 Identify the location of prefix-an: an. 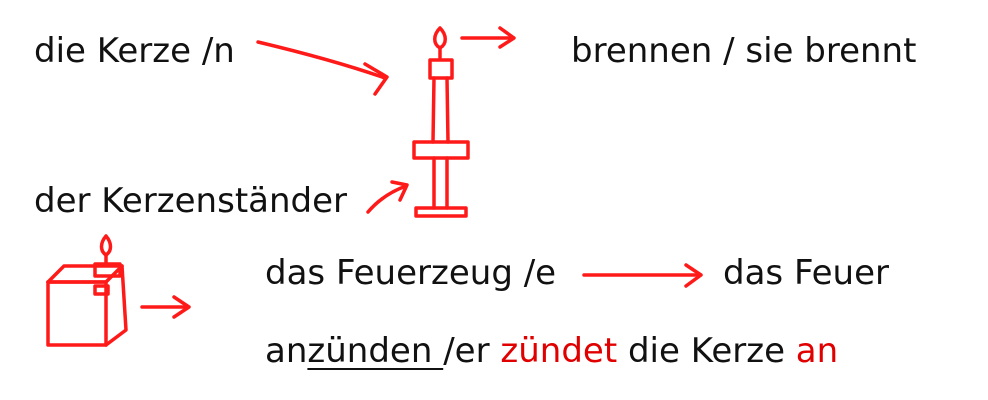
(286, 351).